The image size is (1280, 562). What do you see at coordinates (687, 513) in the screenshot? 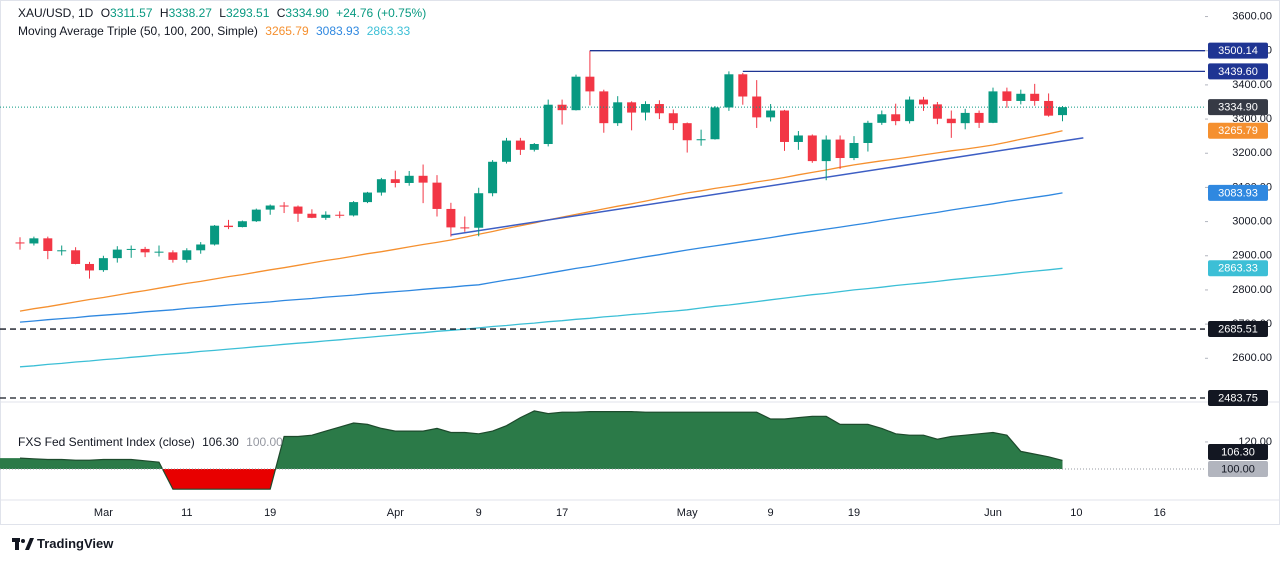
I see `x-tick-label: May` at bounding box center [687, 513].